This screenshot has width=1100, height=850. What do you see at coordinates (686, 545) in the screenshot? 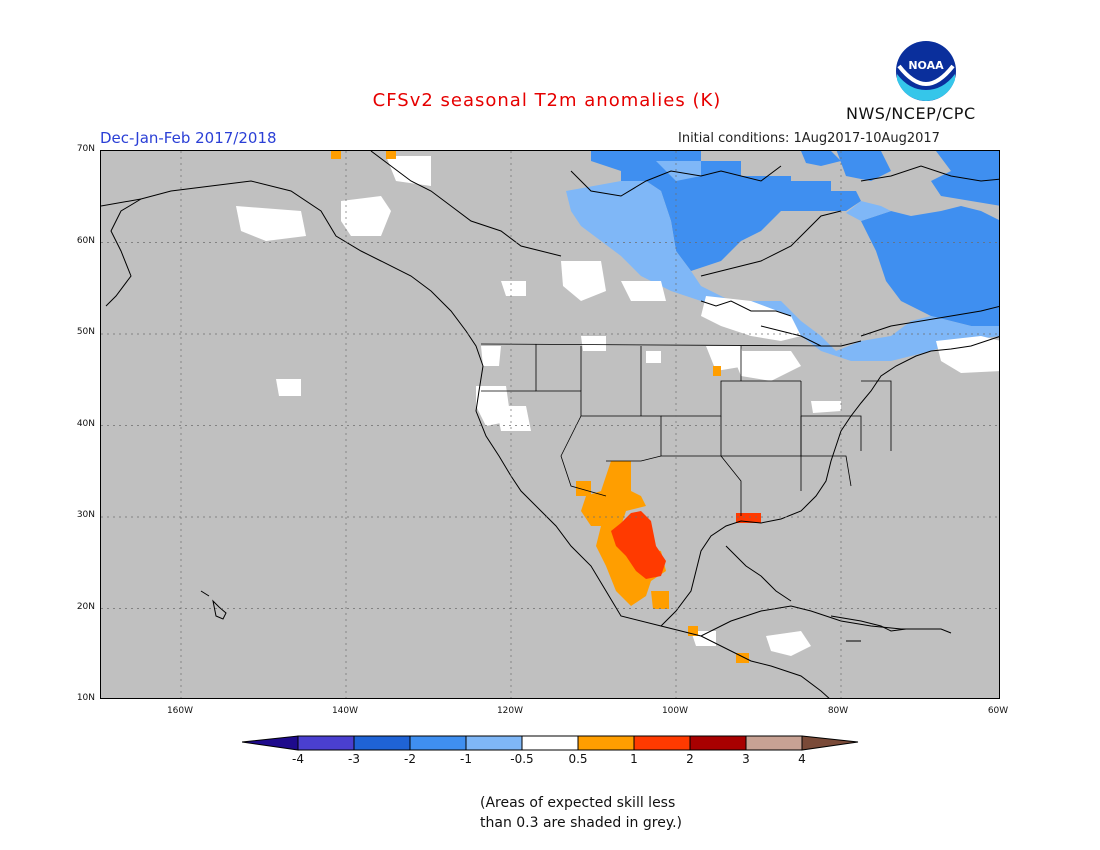
I see `anomaly-strong-positive` at bounding box center [686, 545].